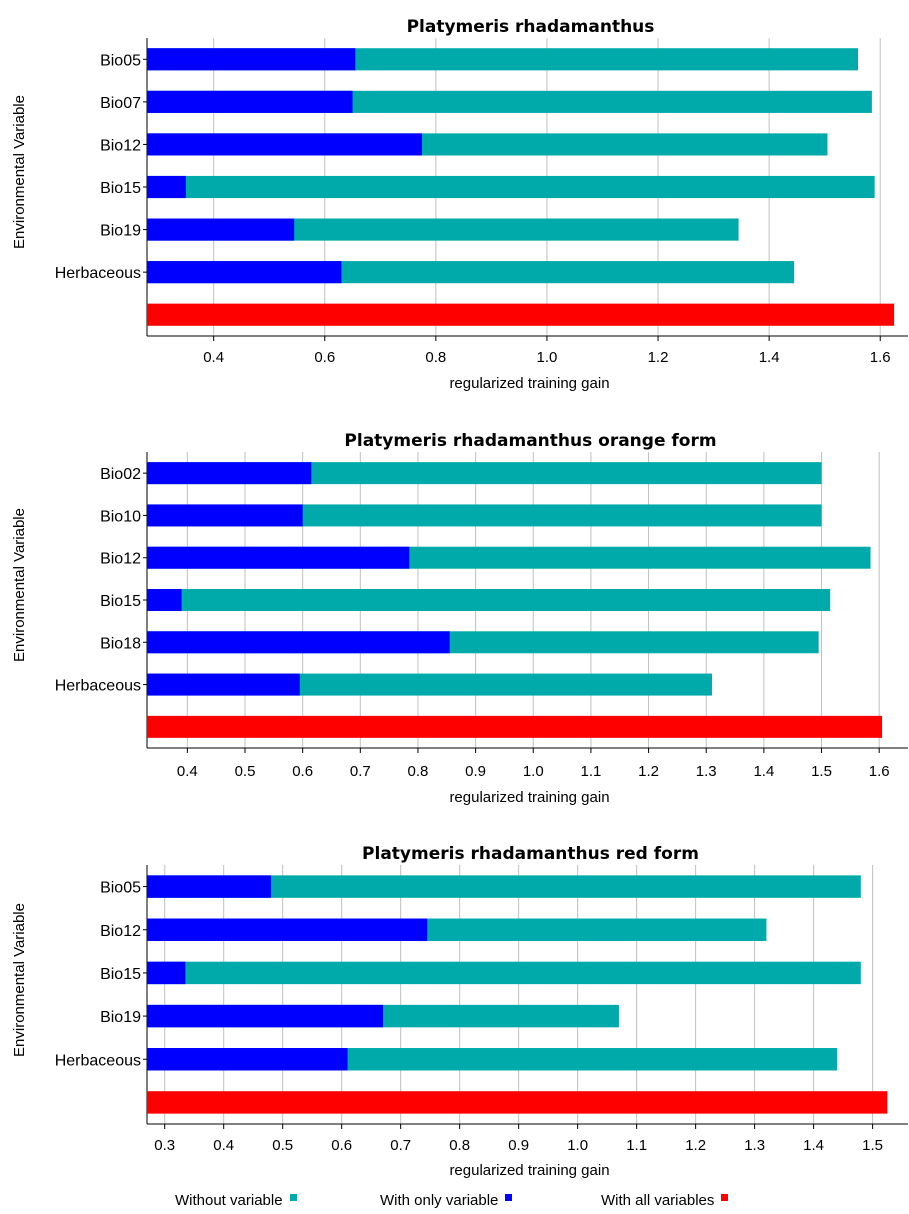 This screenshot has height=1214, width=909. What do you see at coordinates (530, 854) in the screenshot?
I see `chart-title-3: Platymeris rhadamanthus red form` at bounding box center [530, 854].